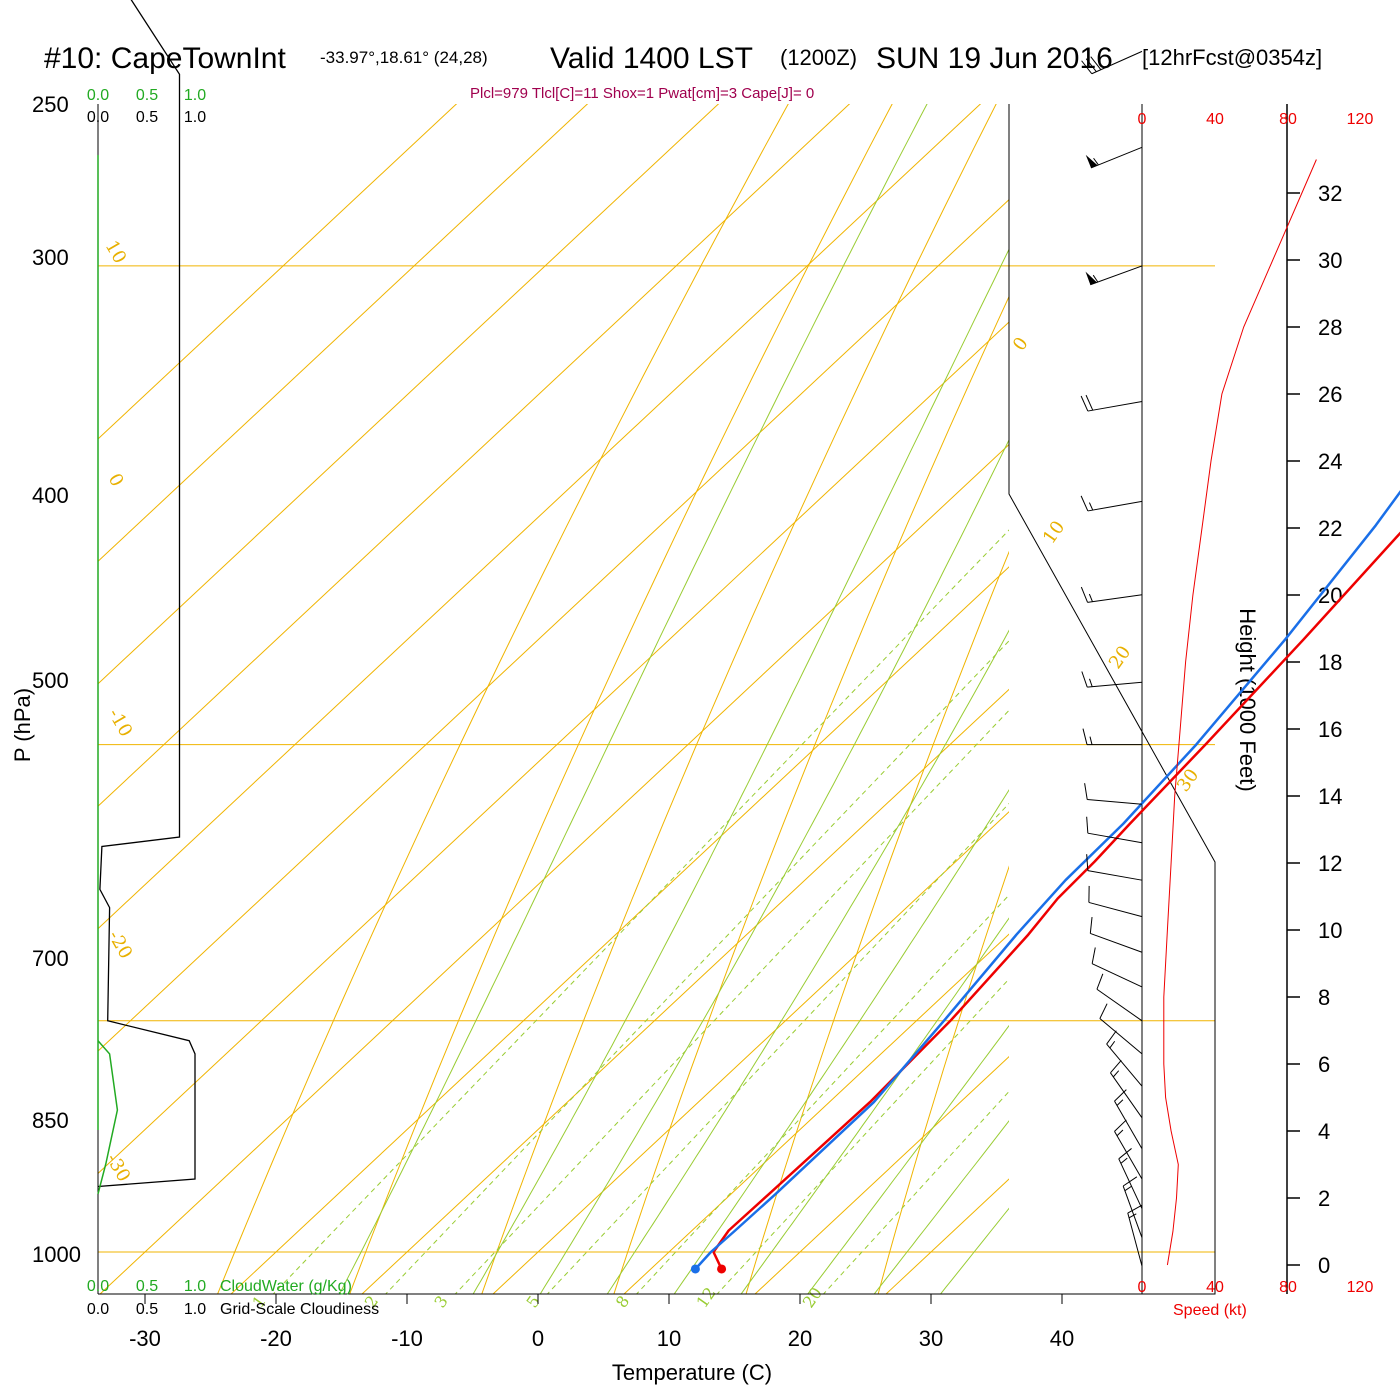 The height and width of the screenshot is (1400, 1400). I want to click on mixing-ratio-label: 20, so click(812, 1298).